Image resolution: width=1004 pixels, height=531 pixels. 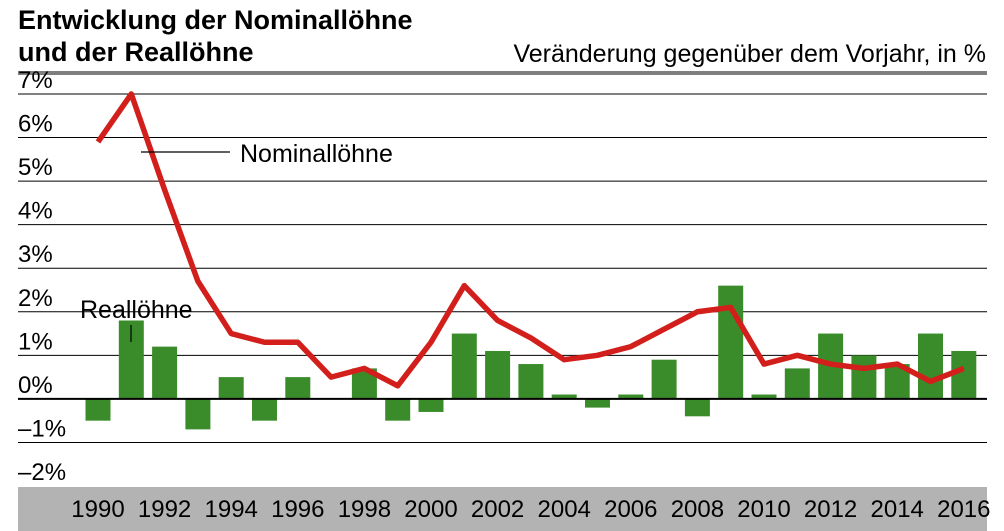 What do you see at coordinates (215, 20) in the screenshot?
I see `chart-title-line-1: Entwicklung der Nominallöhne` at bounding box center [215, 20].